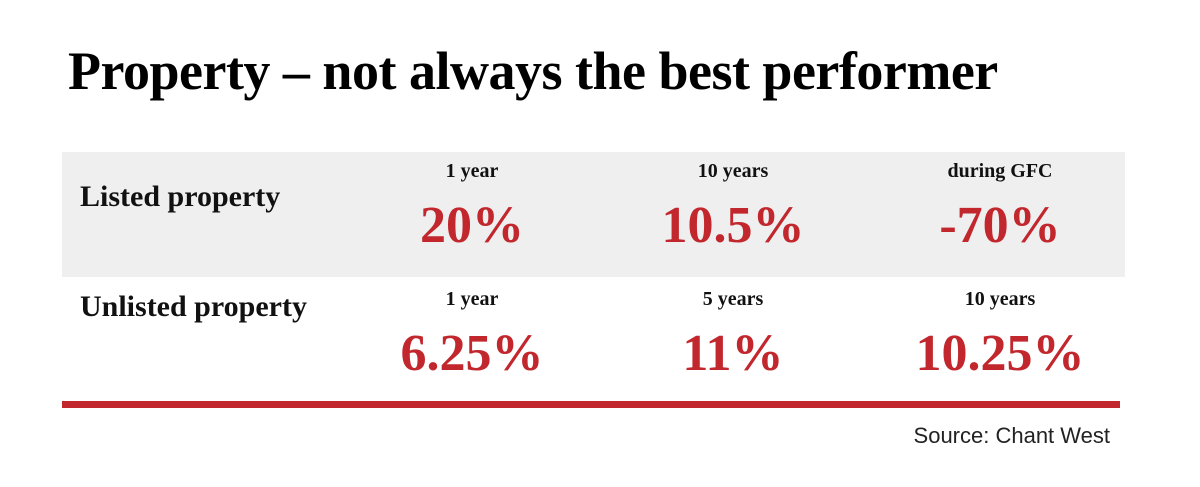 Image resolution: width=1200 pixels, height=487 pixels. What do you see at coordinates (1000, 353) in the screenshot?
I see `value: 10.25%` at bounding box center [1000, 353].